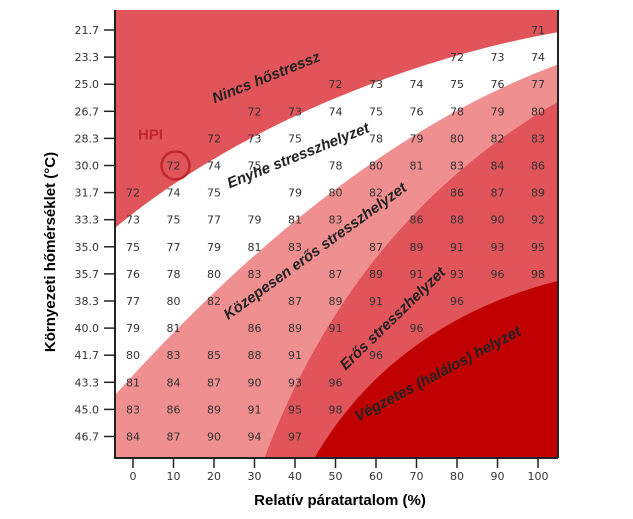 The image size is (633, 519). Describe the element at coordinates (417, 476) in the screenshot. I see `x-tick-label: 70` at that location.